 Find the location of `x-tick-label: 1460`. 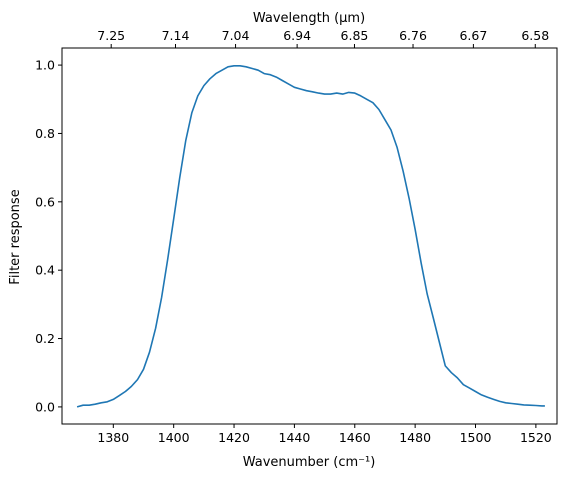

x-tick-label: 1460 is located at coordinates (355, 437).